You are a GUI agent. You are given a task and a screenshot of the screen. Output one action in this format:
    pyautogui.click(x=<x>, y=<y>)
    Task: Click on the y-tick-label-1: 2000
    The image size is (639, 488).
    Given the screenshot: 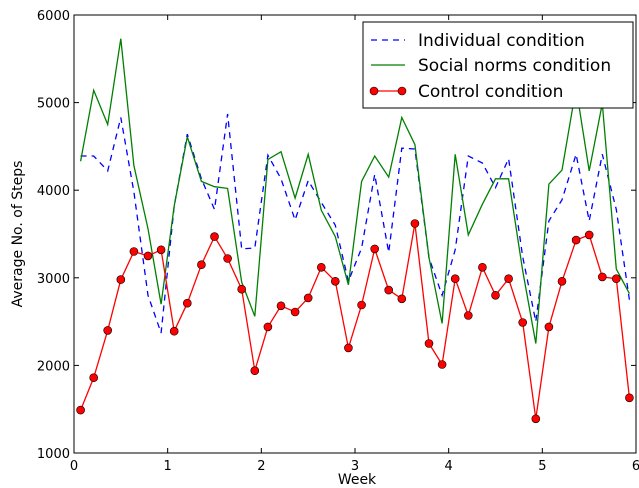 What is the action you would take?
    pyautogui.click(x=53, y=366)
    